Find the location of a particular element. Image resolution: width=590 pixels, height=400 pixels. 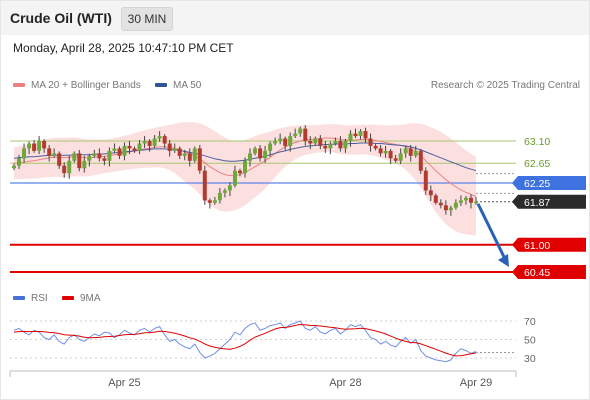

level-badge-60-45-bg is located at coordinates (549, 272).